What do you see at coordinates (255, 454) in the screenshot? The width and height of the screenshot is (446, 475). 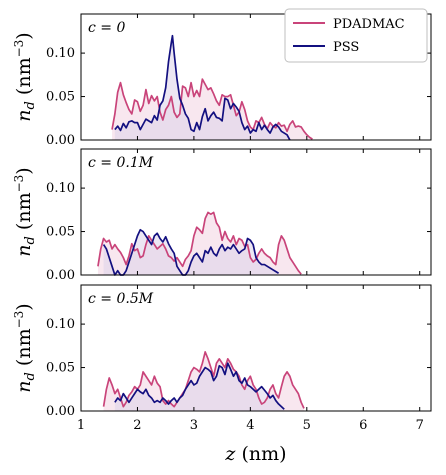 I see `x-axis-label: z (nm)` at bounding box center [255, 454].